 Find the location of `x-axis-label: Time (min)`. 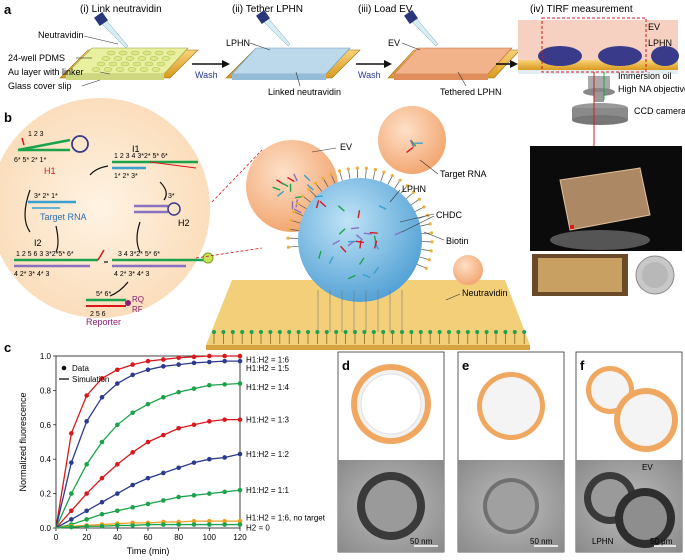

x-axis-label: Time (min) is located at coordinates (148, 551).